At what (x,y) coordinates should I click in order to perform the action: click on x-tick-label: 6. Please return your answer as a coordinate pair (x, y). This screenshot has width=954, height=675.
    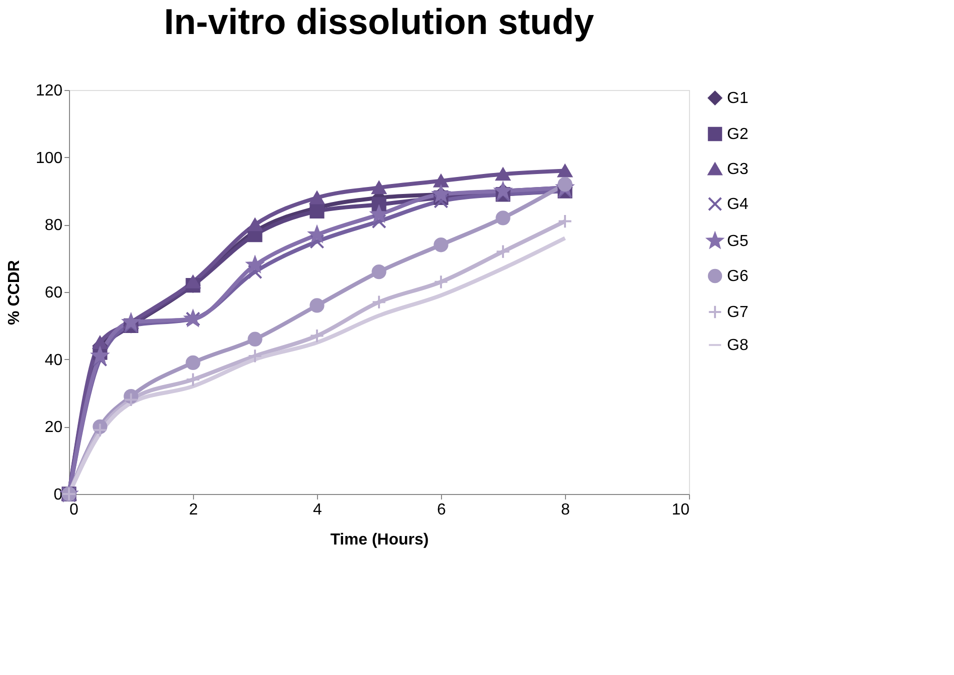
    Looking at the image, I should click on (441, 510).